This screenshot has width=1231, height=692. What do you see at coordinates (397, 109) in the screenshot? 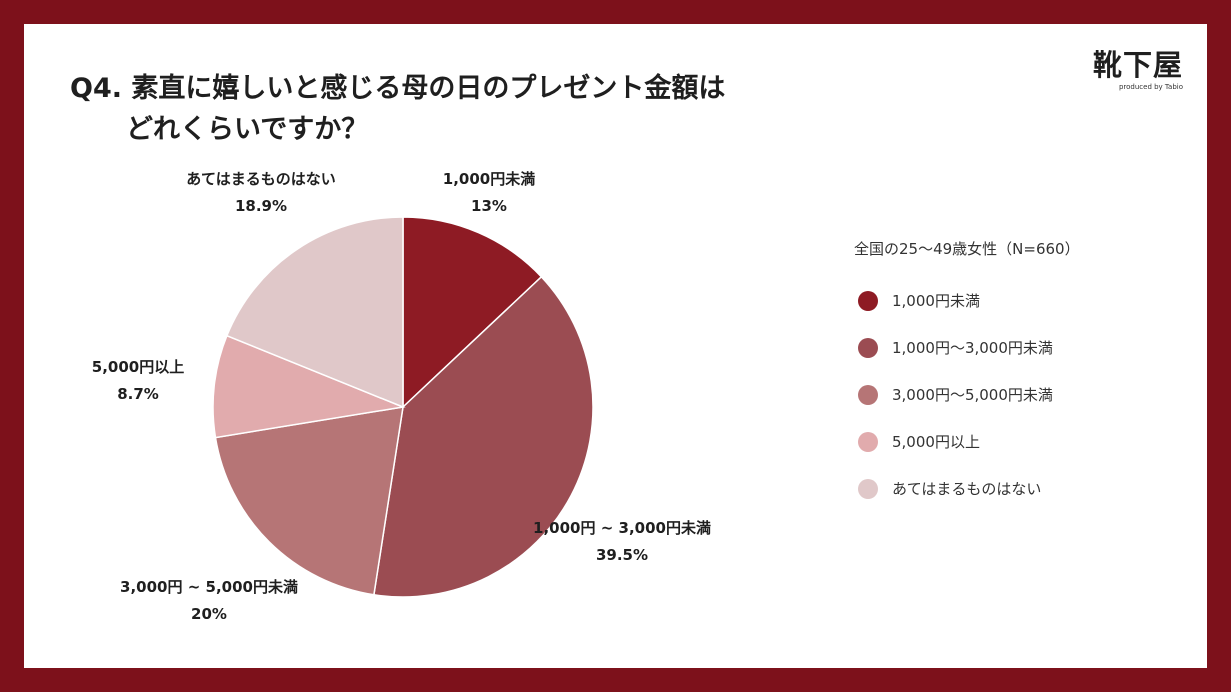
I see `chart-title: Q4. 素直に嬉しいと感じる母の日のプレゼント金額は どれくらいですか？` at bounding box center [397, 109].